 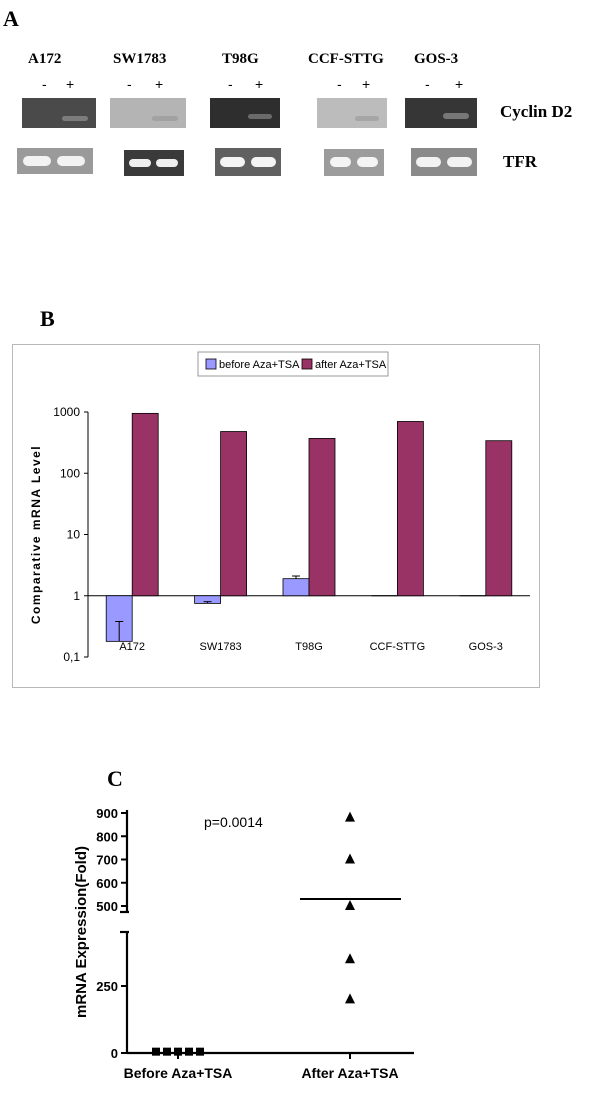 I want to click on gel-tfr-ccf-sttg, so click(x=354, y=162).